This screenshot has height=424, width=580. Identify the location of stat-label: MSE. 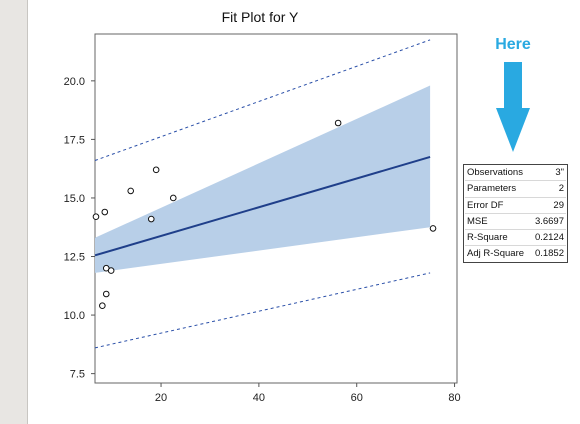
(477, 221).